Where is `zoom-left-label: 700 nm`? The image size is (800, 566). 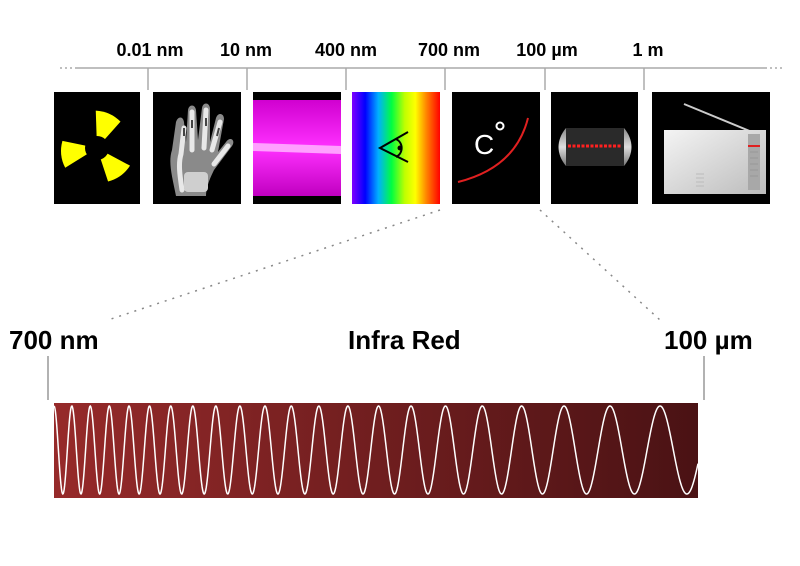
zoom-left-label: 700 nm is located at coordinates (54, 340).